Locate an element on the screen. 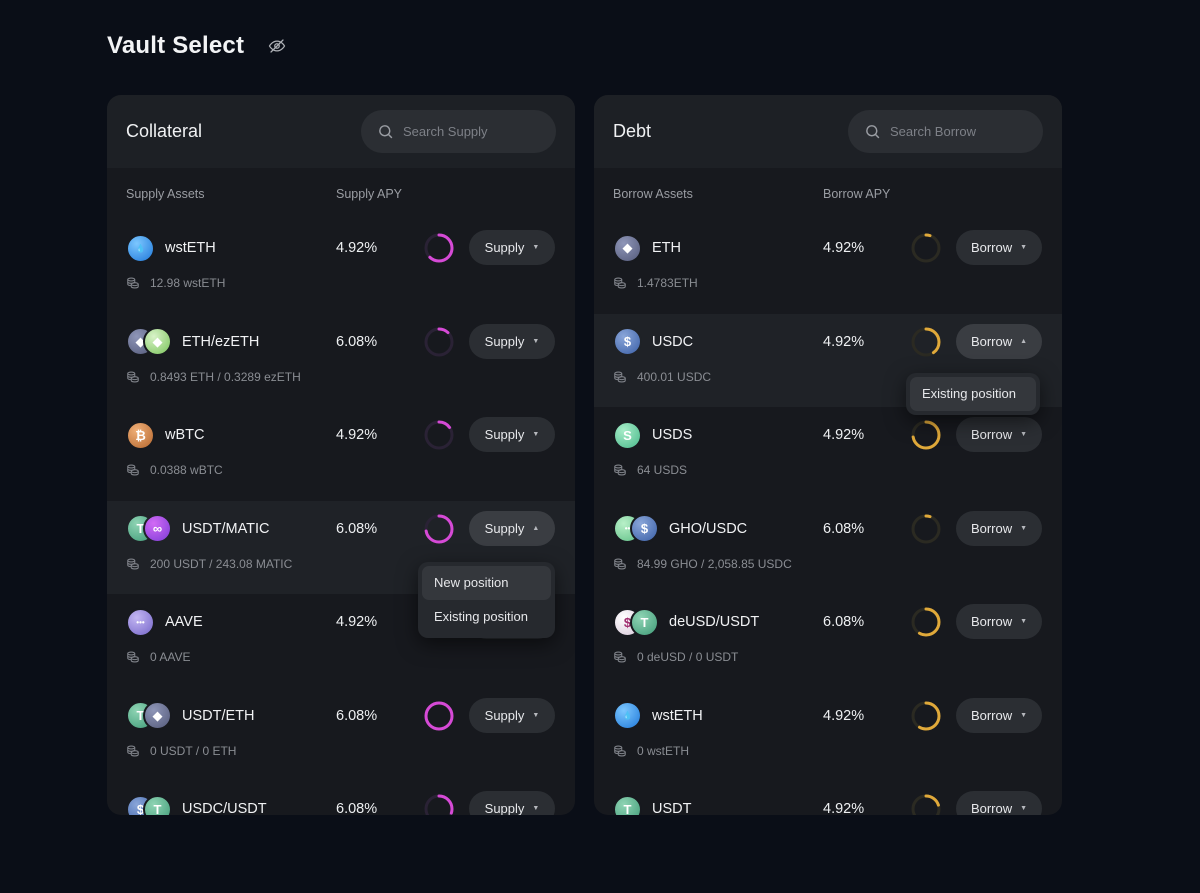  wsteth-token-icon: 💧 is located at coordinates (627, 715).